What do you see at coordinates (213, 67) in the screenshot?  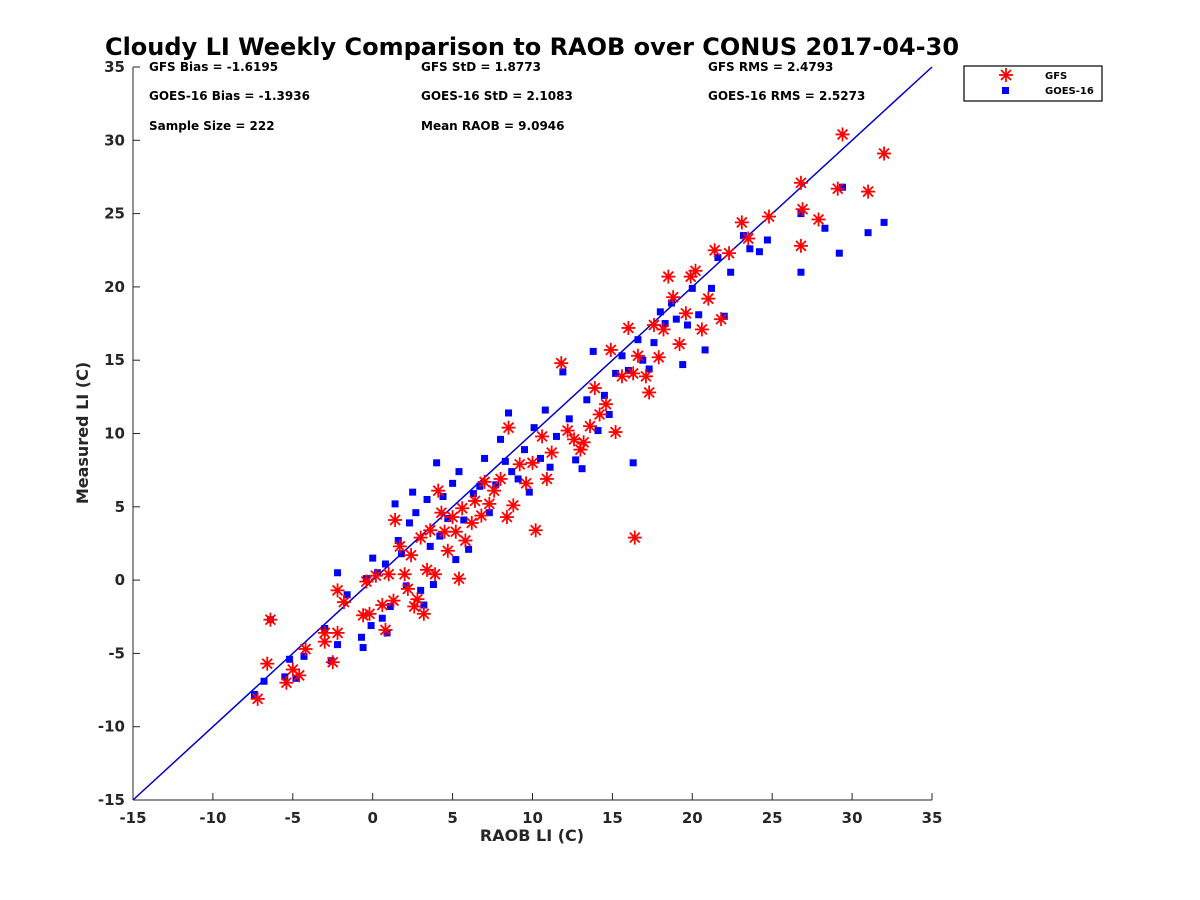 I see `gfs-bias-stat: GFS Bias = -1.6195` at bounding box center [213, 67].